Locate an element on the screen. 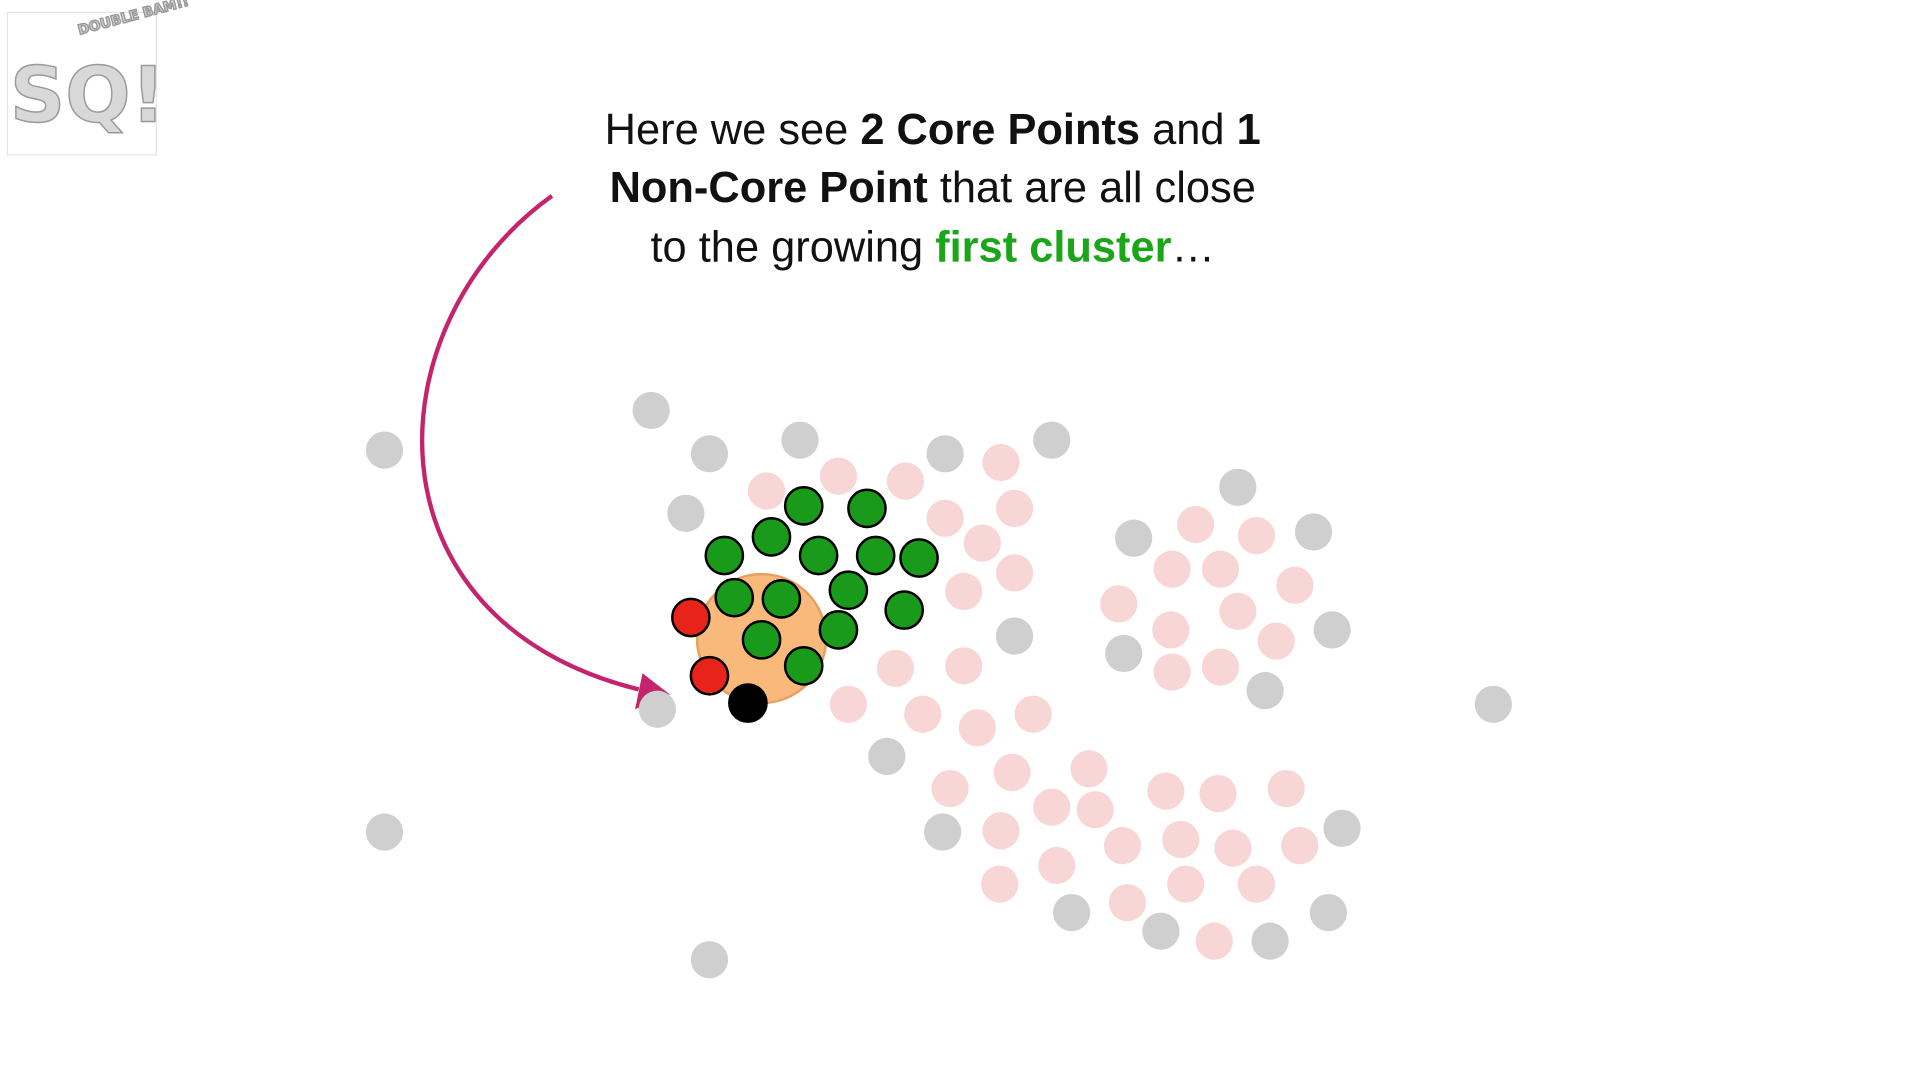 This screenshot has width=1920, height=1080. arrow is located at coordinates (530, 443).